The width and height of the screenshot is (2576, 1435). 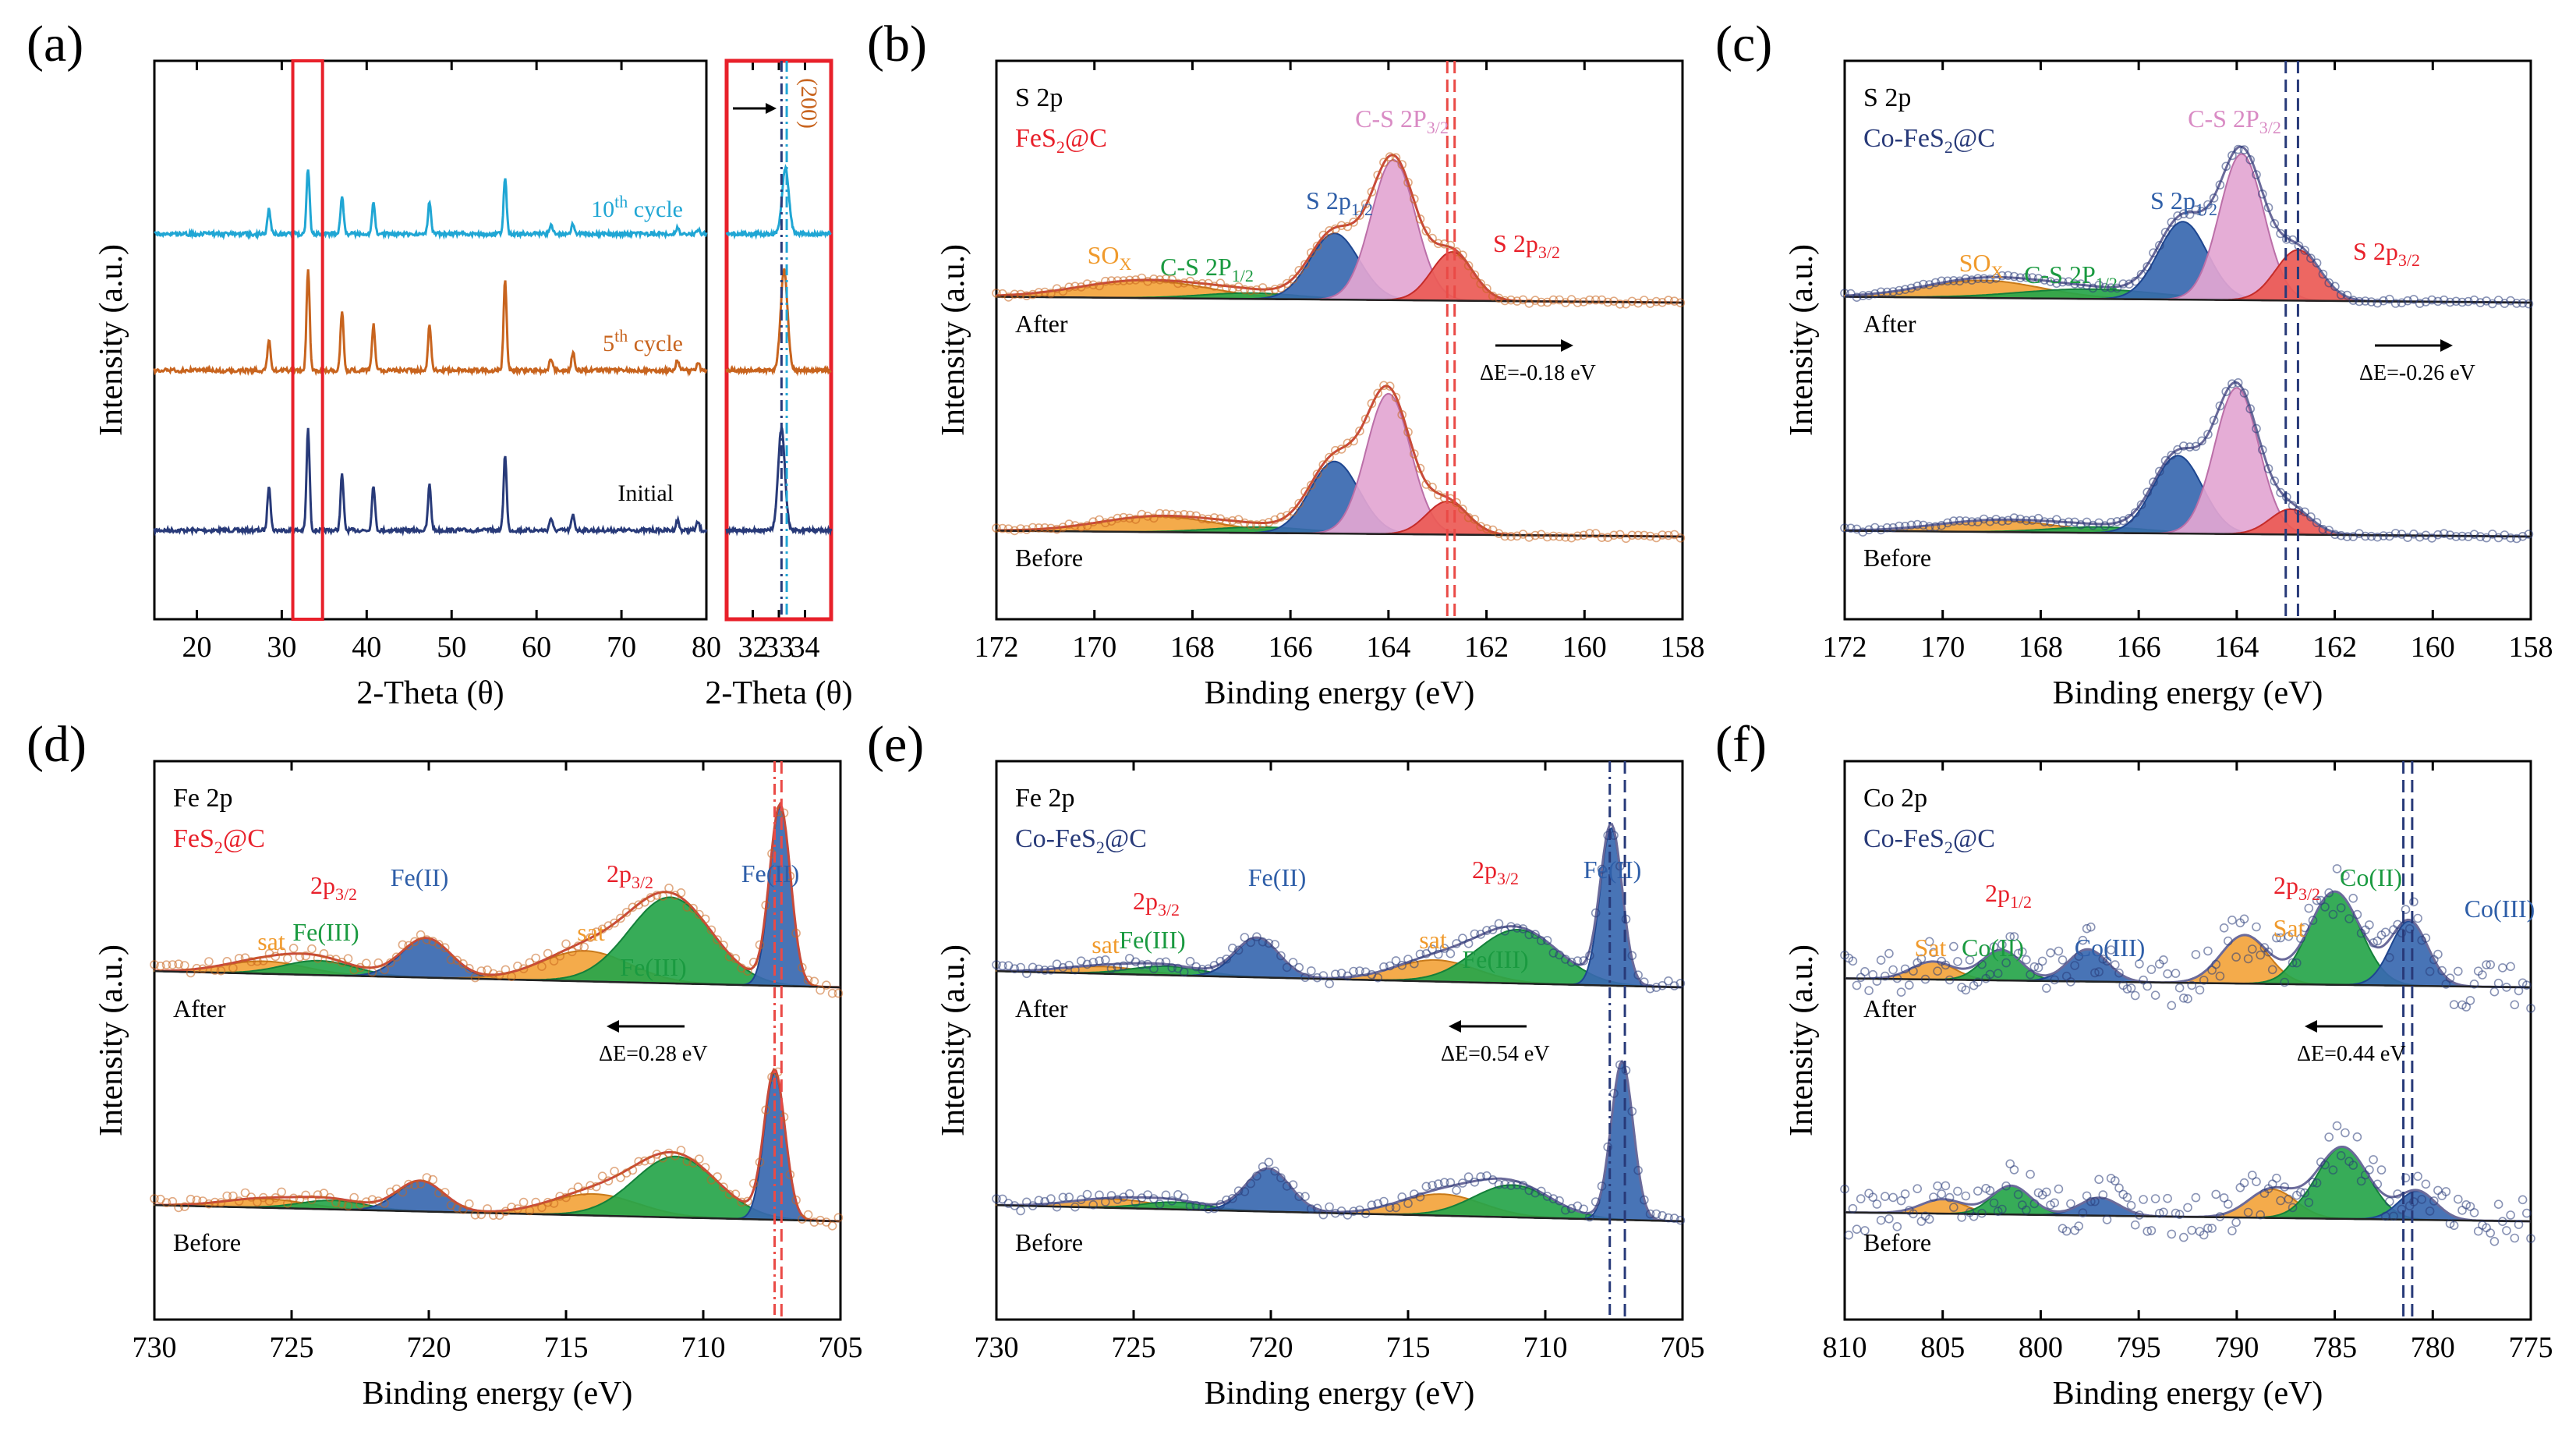 I want to click on peak-label: S 2p3/2, so click(x=2386, y=253).